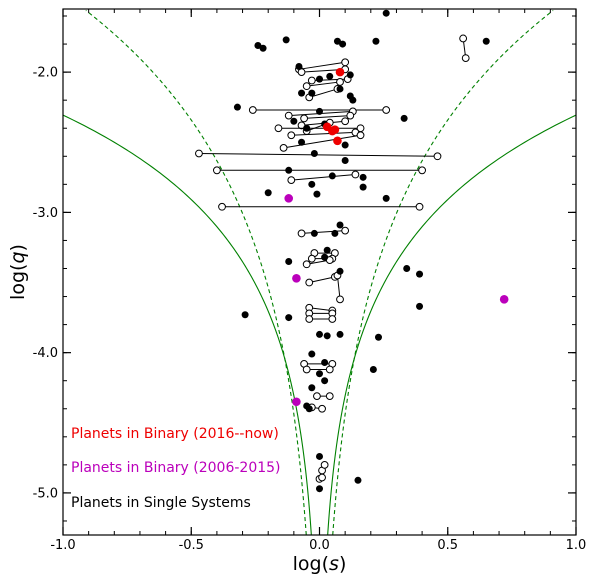 Image resolution: width=590 pixels, height=576 pixels. What do you see at coordinates (191, 545) in the screenshot?
I see `x-tick-label: -0.5` at bounding box center [191, 545].